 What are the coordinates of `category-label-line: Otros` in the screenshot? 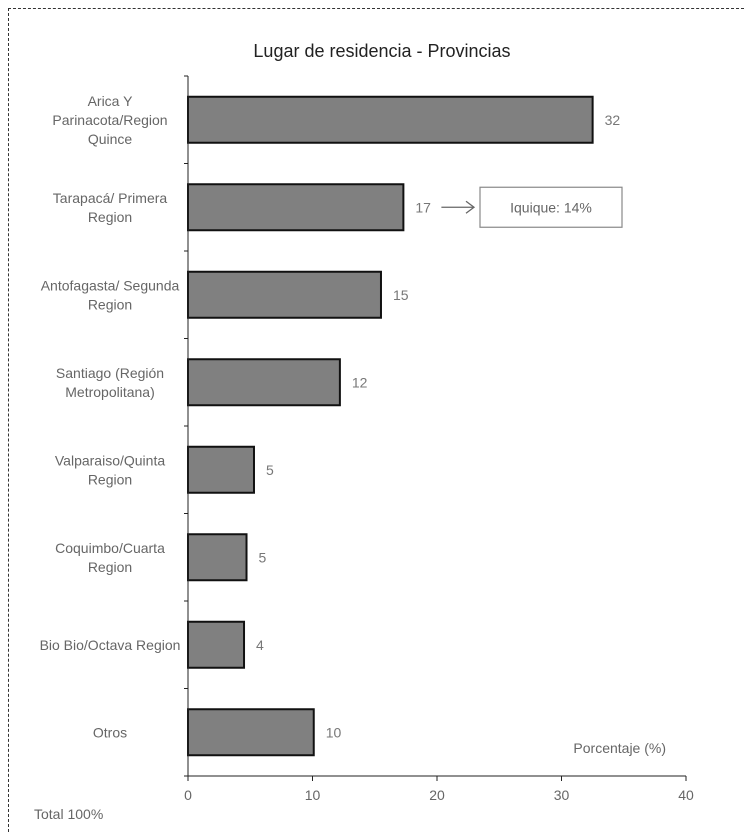 It's located at (110, 732).